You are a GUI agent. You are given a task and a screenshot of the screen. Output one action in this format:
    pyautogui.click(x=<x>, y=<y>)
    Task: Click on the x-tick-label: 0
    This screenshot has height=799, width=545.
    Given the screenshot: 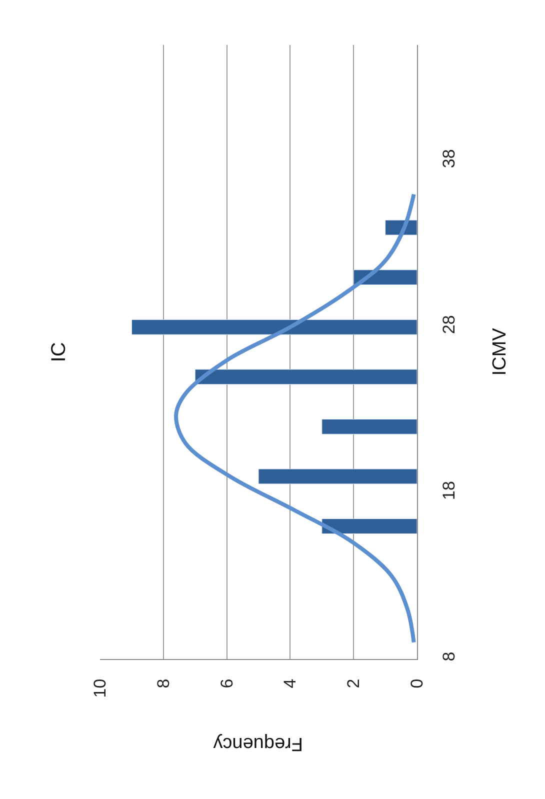 What is the action you would take?
    pyautogui.click(x=417, y=683)
    